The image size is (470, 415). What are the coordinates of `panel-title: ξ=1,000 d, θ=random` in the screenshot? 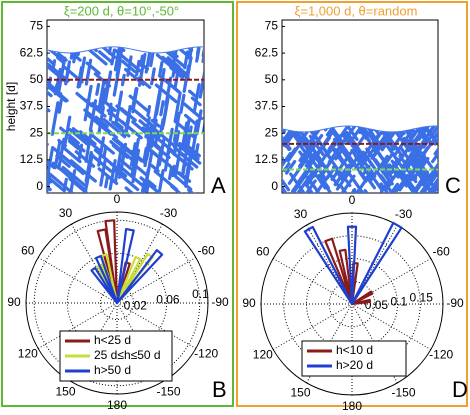 It's located at (356, 10).